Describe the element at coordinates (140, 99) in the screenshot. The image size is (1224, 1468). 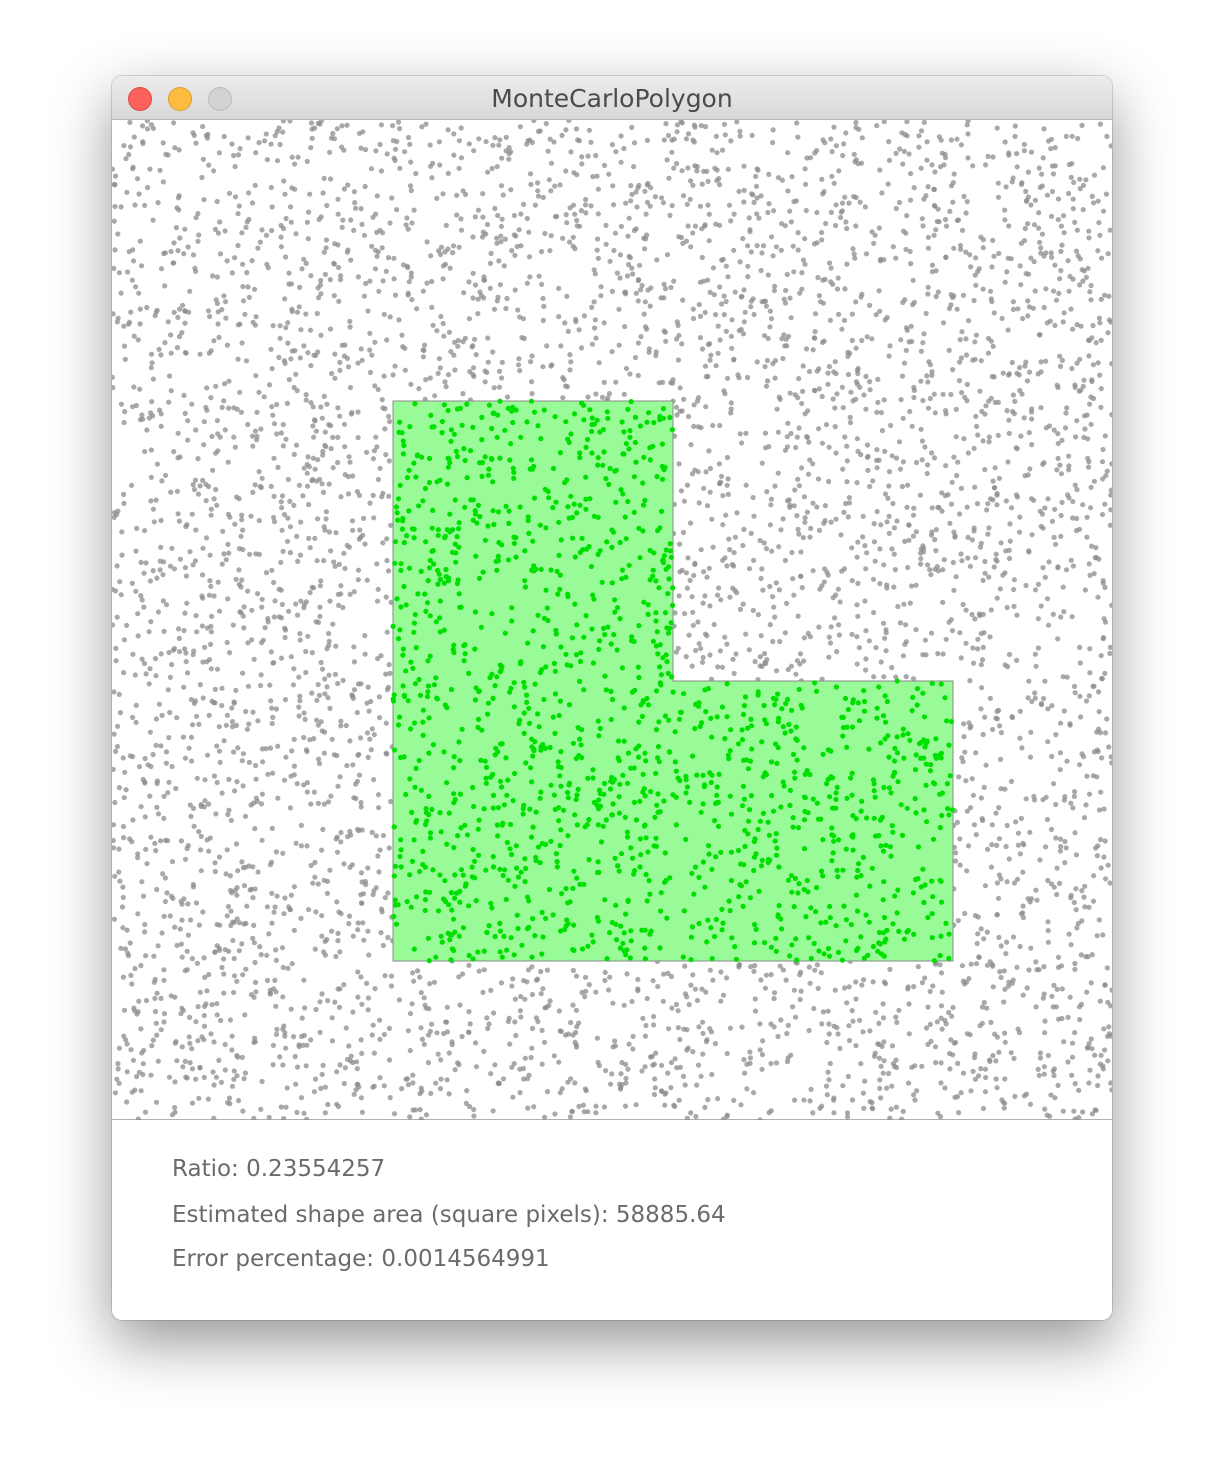
I see `close-window-button` at that location.